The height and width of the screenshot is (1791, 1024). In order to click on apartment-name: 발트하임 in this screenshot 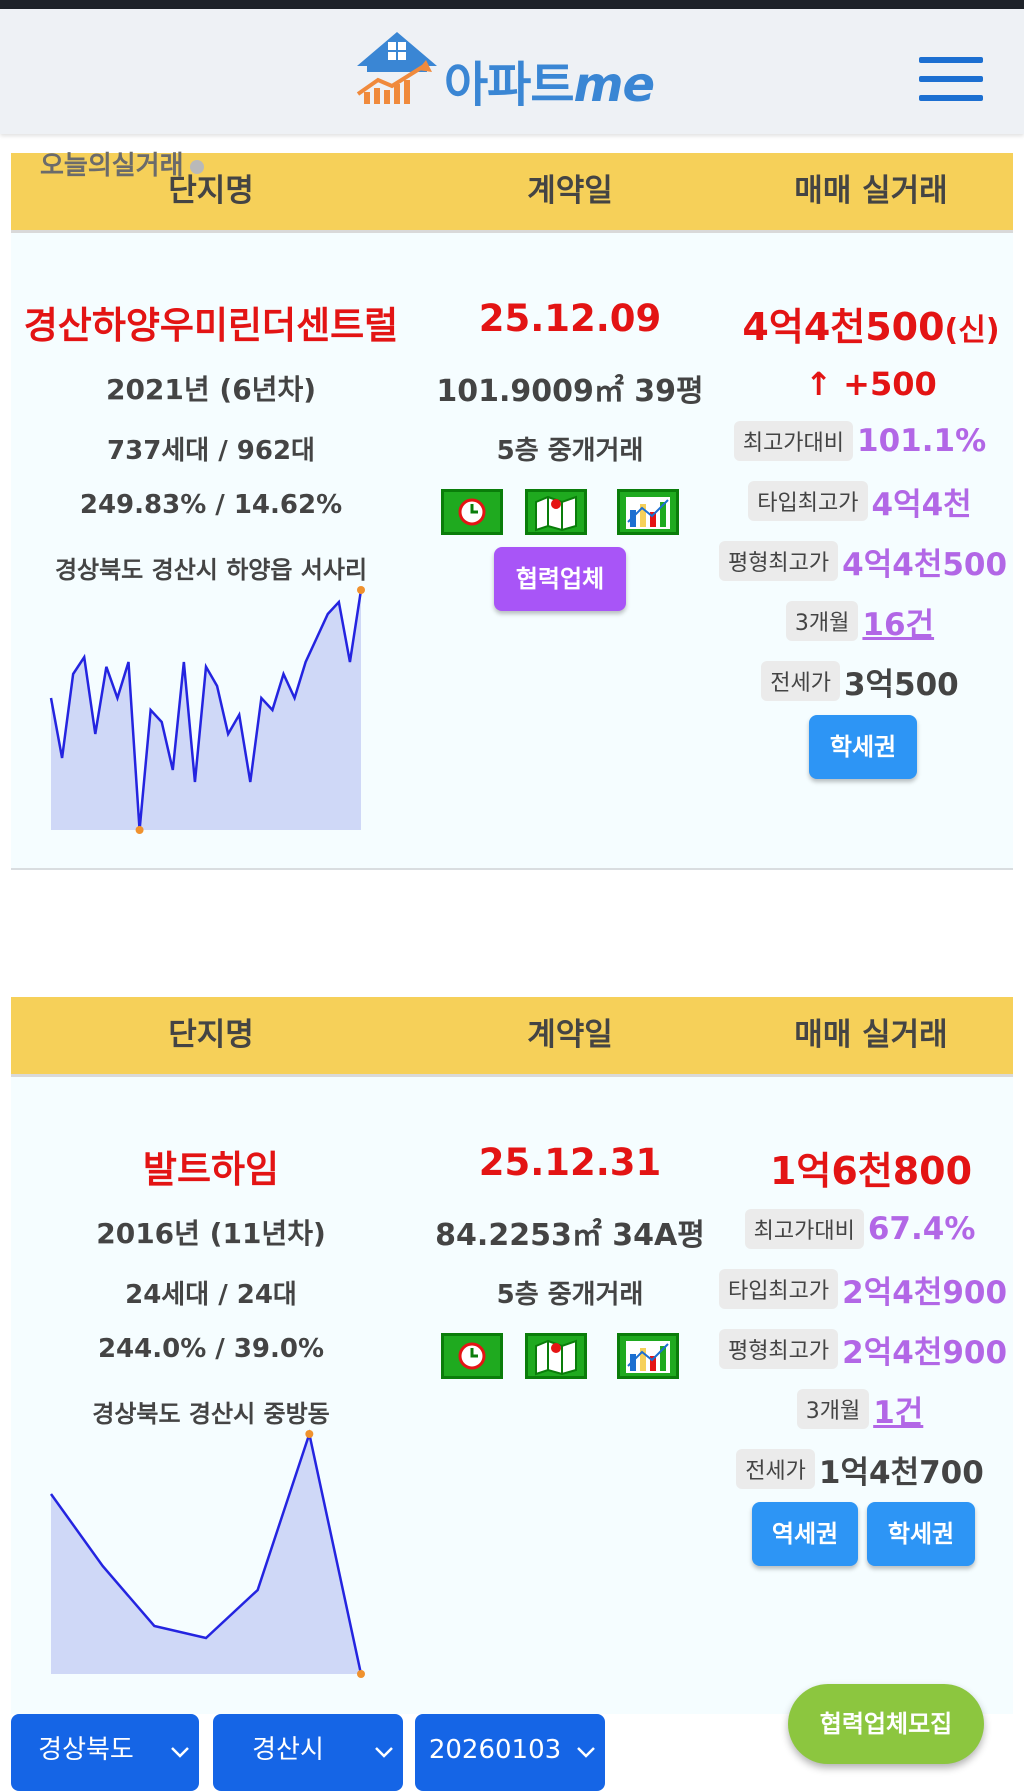, I will do `click(211, 1169)`.